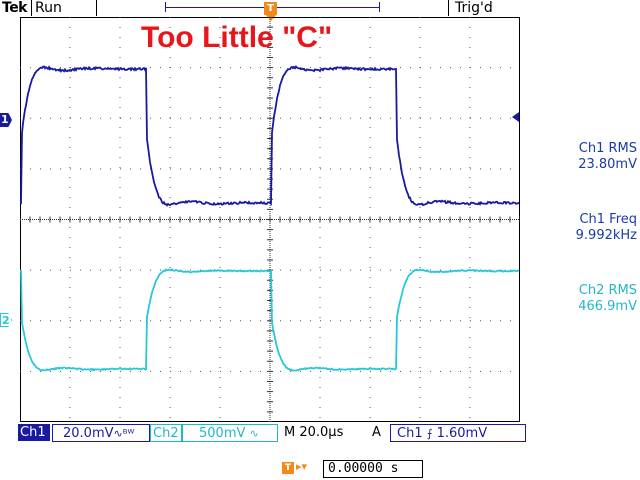 Image resolution: width=640 pixels, height=480 pixels. I want to click on measurement-value: 23.80mV, so click(581, 165).